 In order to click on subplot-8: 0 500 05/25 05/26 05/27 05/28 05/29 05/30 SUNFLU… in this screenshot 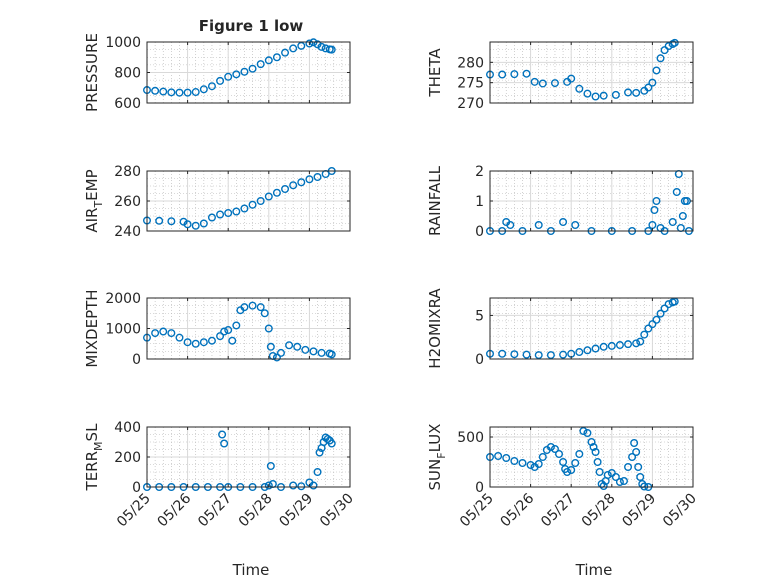, I will do `click(563, 477)`.